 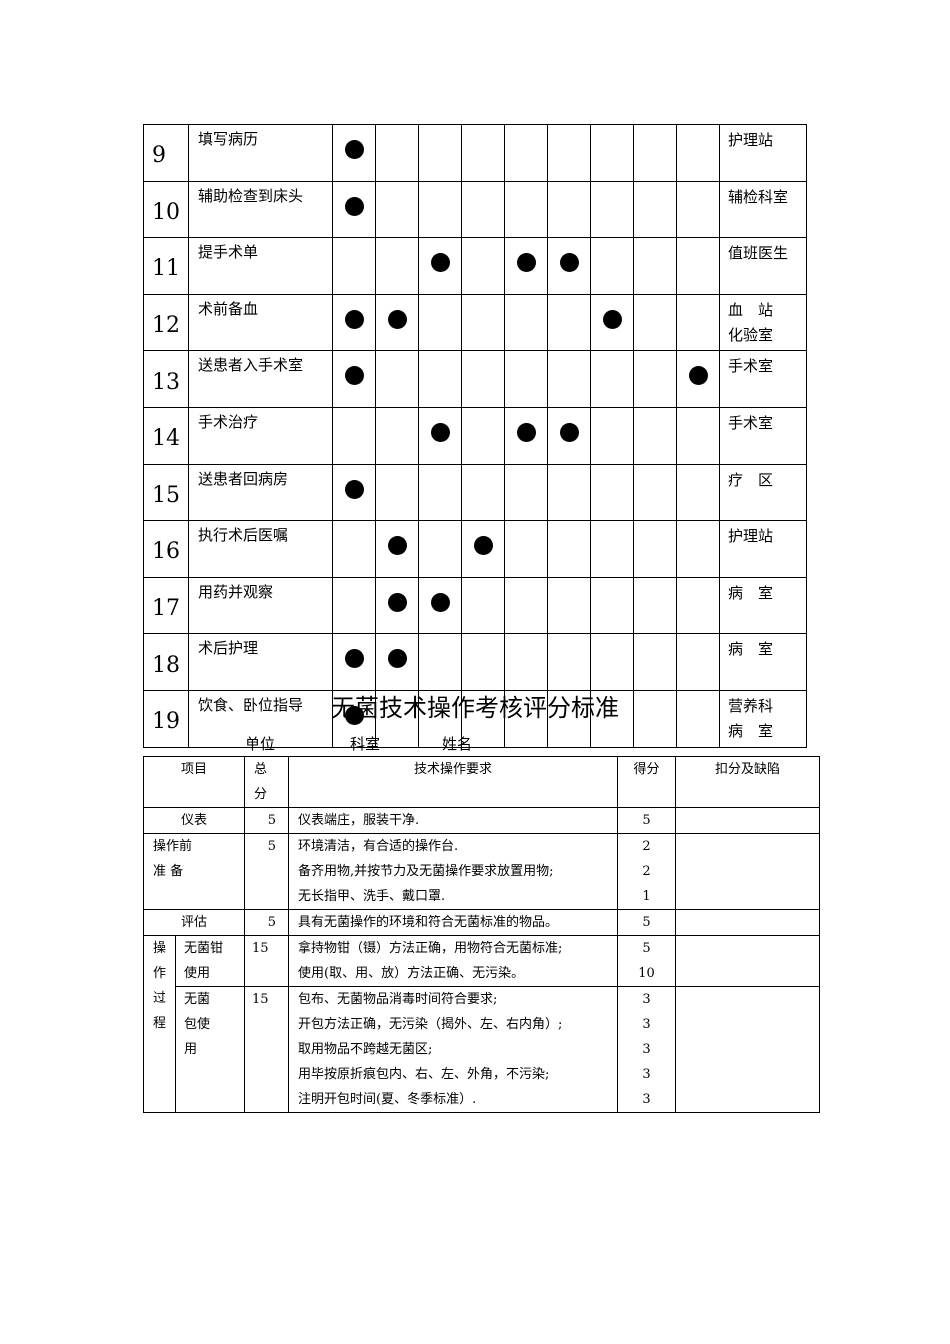 What do you see at coordinates (166, 209) in the screenshot?
I see `step-number: 10` at bounding box center [166, 209].